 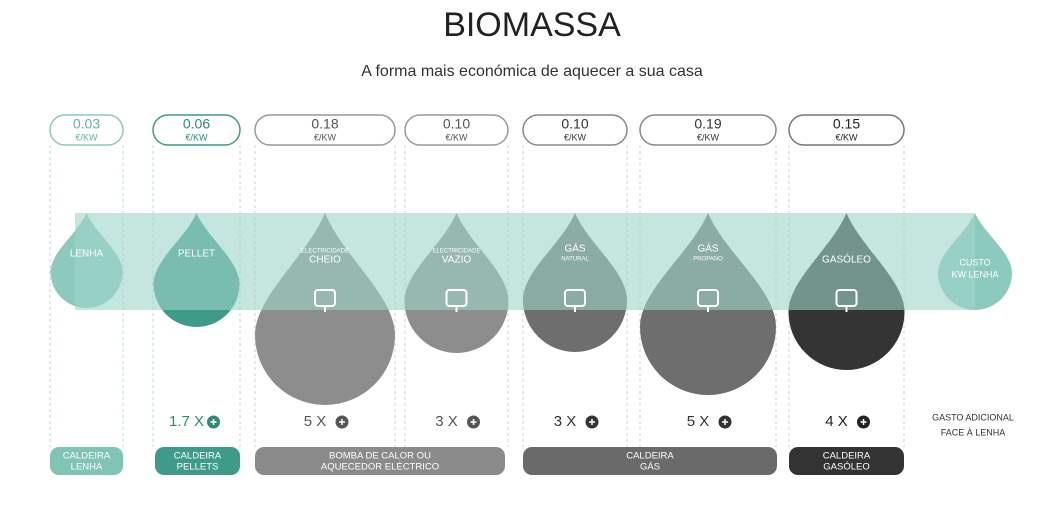 I want to click on system-label: GÁS, so click(x=650, y=467).